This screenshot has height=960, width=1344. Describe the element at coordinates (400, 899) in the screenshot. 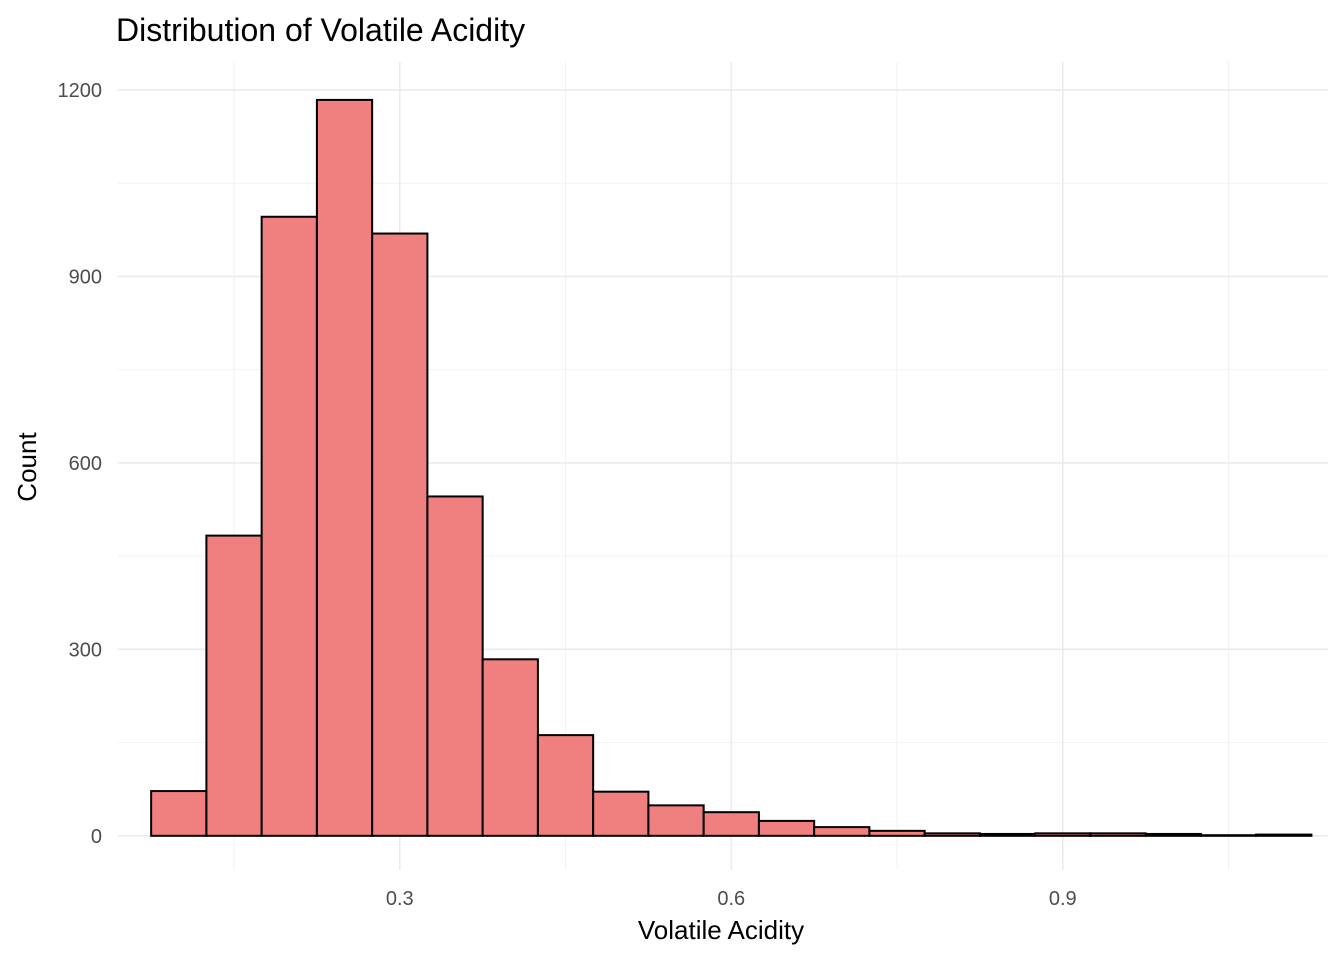

I see `x-tick-label: 0.3` at that location.